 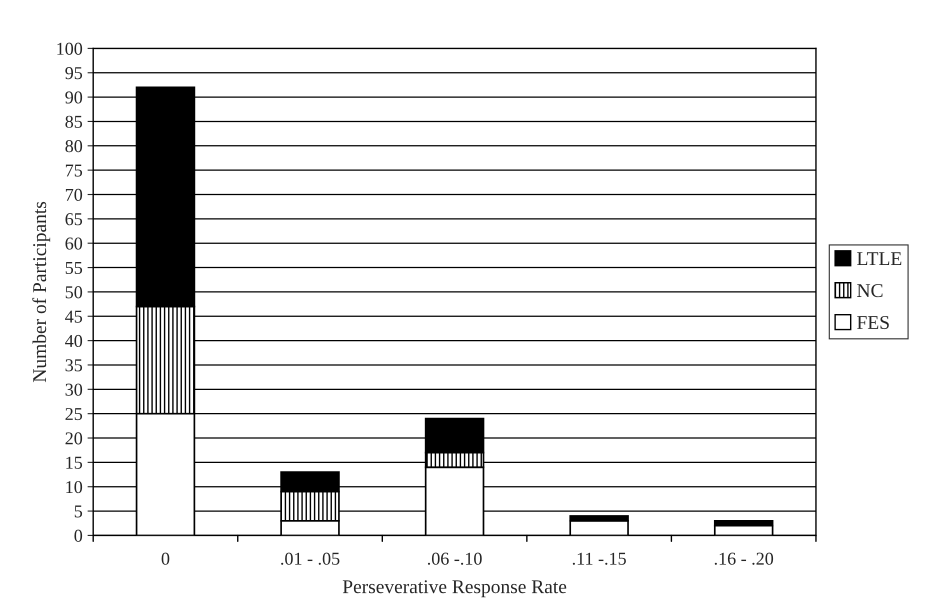 What do you see at coordinates (74, 170) in the screenshot?
I see `y-tick-label: 75` at bounding box center [74, 170].